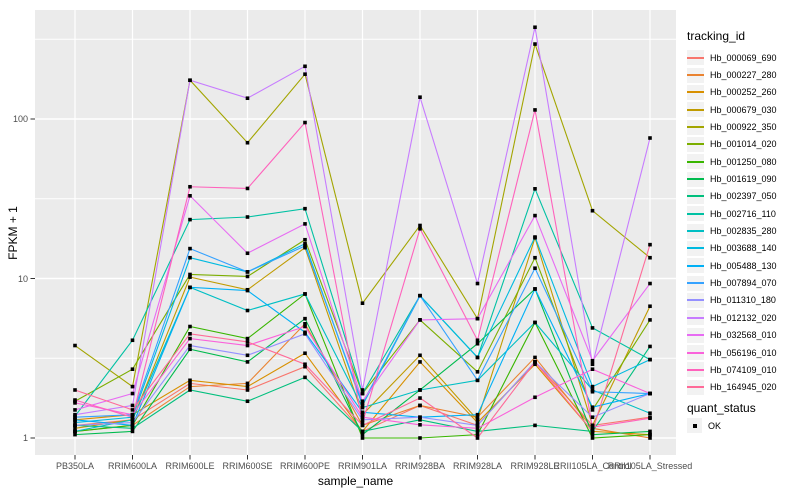 The image size is (800, 500). What do you see at coordinates (715, 425) in the screenshot?
I see `legend-label-ok: OK` at bounding box center [715, 425].